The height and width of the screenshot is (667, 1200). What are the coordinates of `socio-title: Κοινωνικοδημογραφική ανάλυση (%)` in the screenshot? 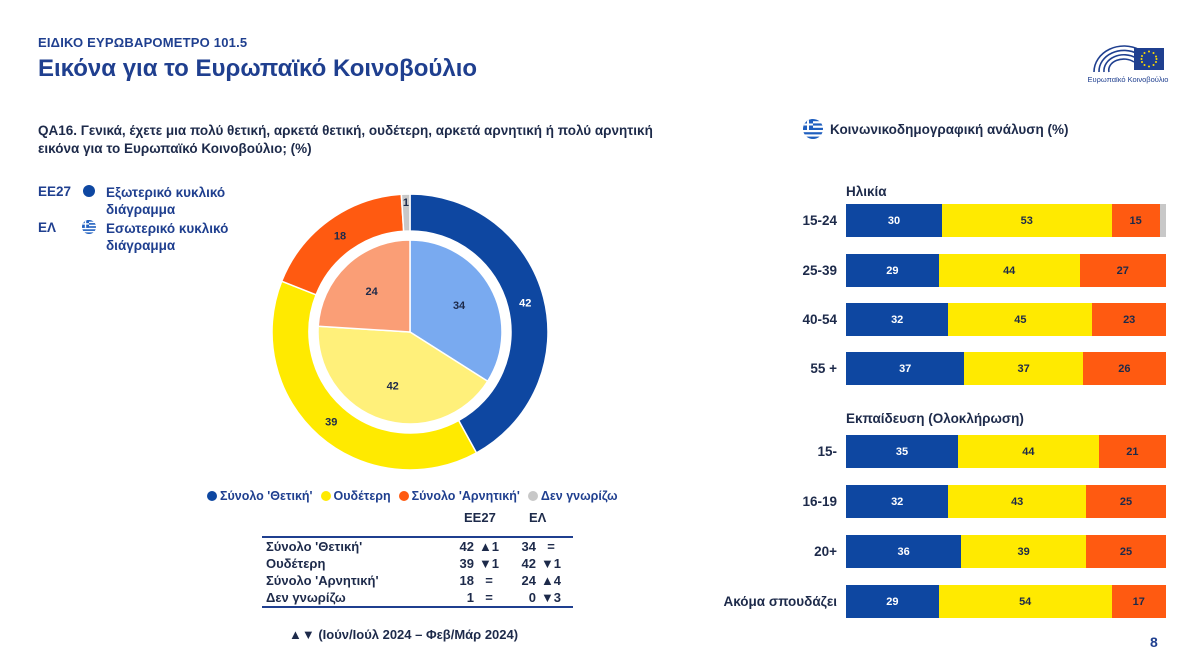 It's located at (949, 129).